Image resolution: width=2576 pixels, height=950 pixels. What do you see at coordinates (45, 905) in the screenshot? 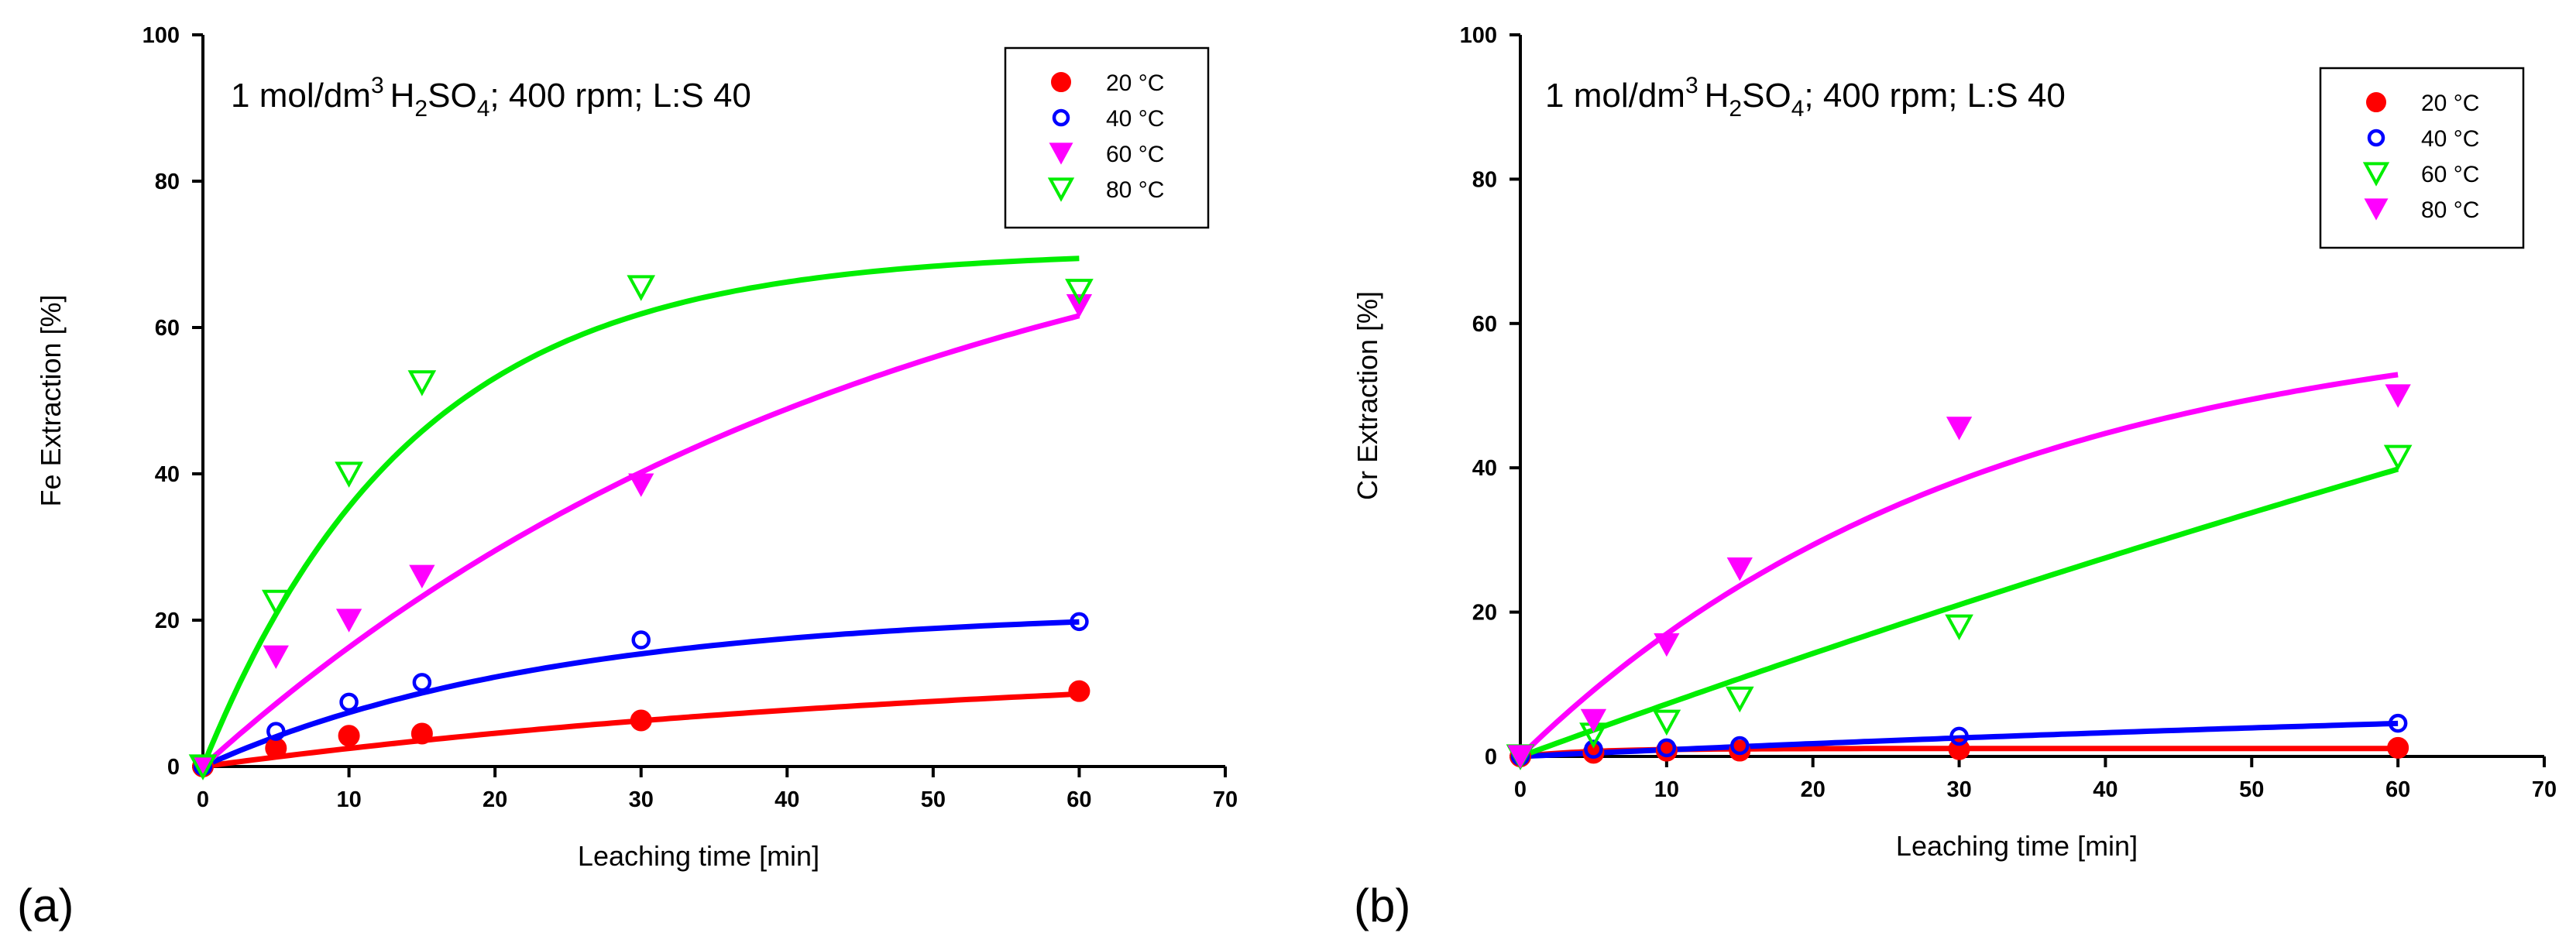
I see `panel-label: (a)` at bounding box center [45, 905].